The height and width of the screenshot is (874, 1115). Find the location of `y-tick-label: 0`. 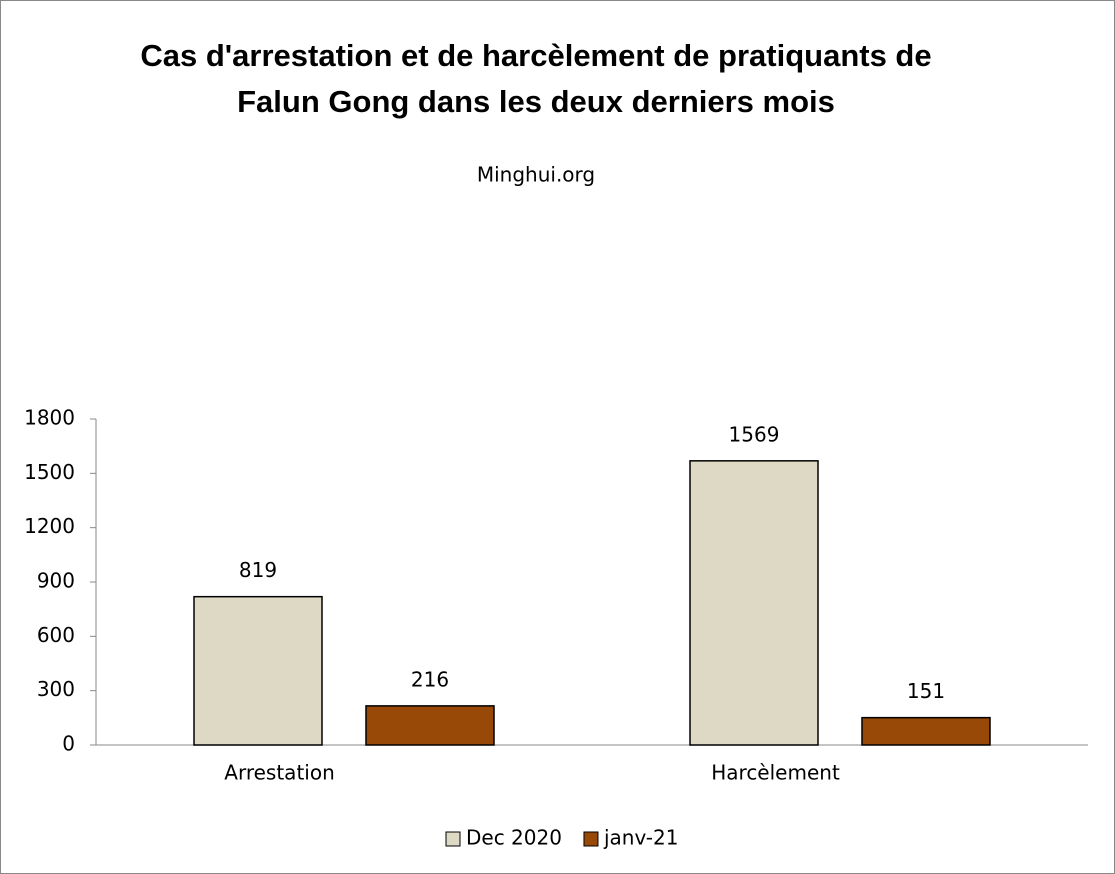

y-tick-label: 0 is located at coordinates (68, 744).